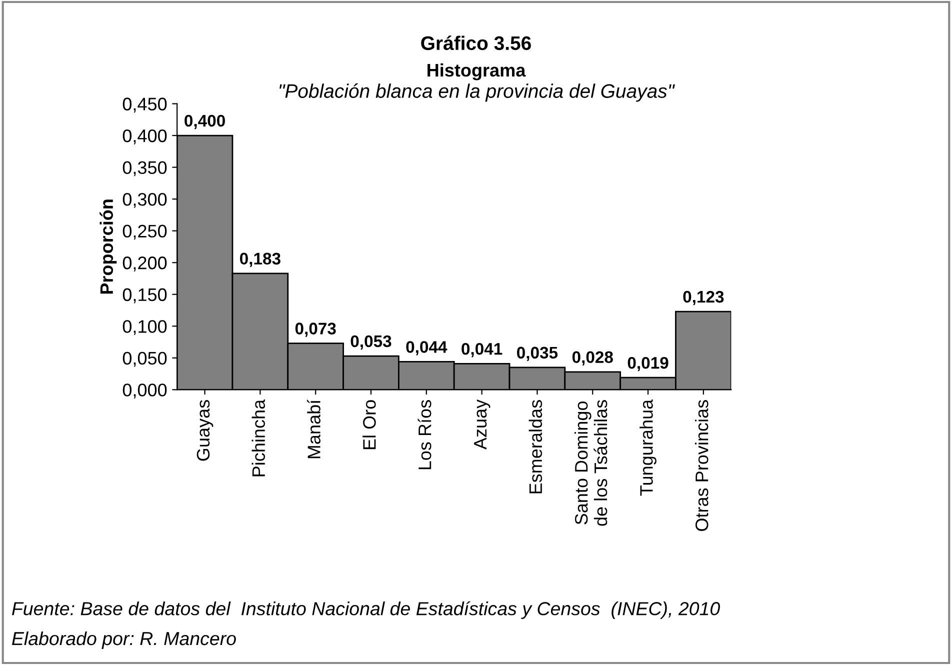  I want to click on y-tick-label: 0,000, so click(144, 391).